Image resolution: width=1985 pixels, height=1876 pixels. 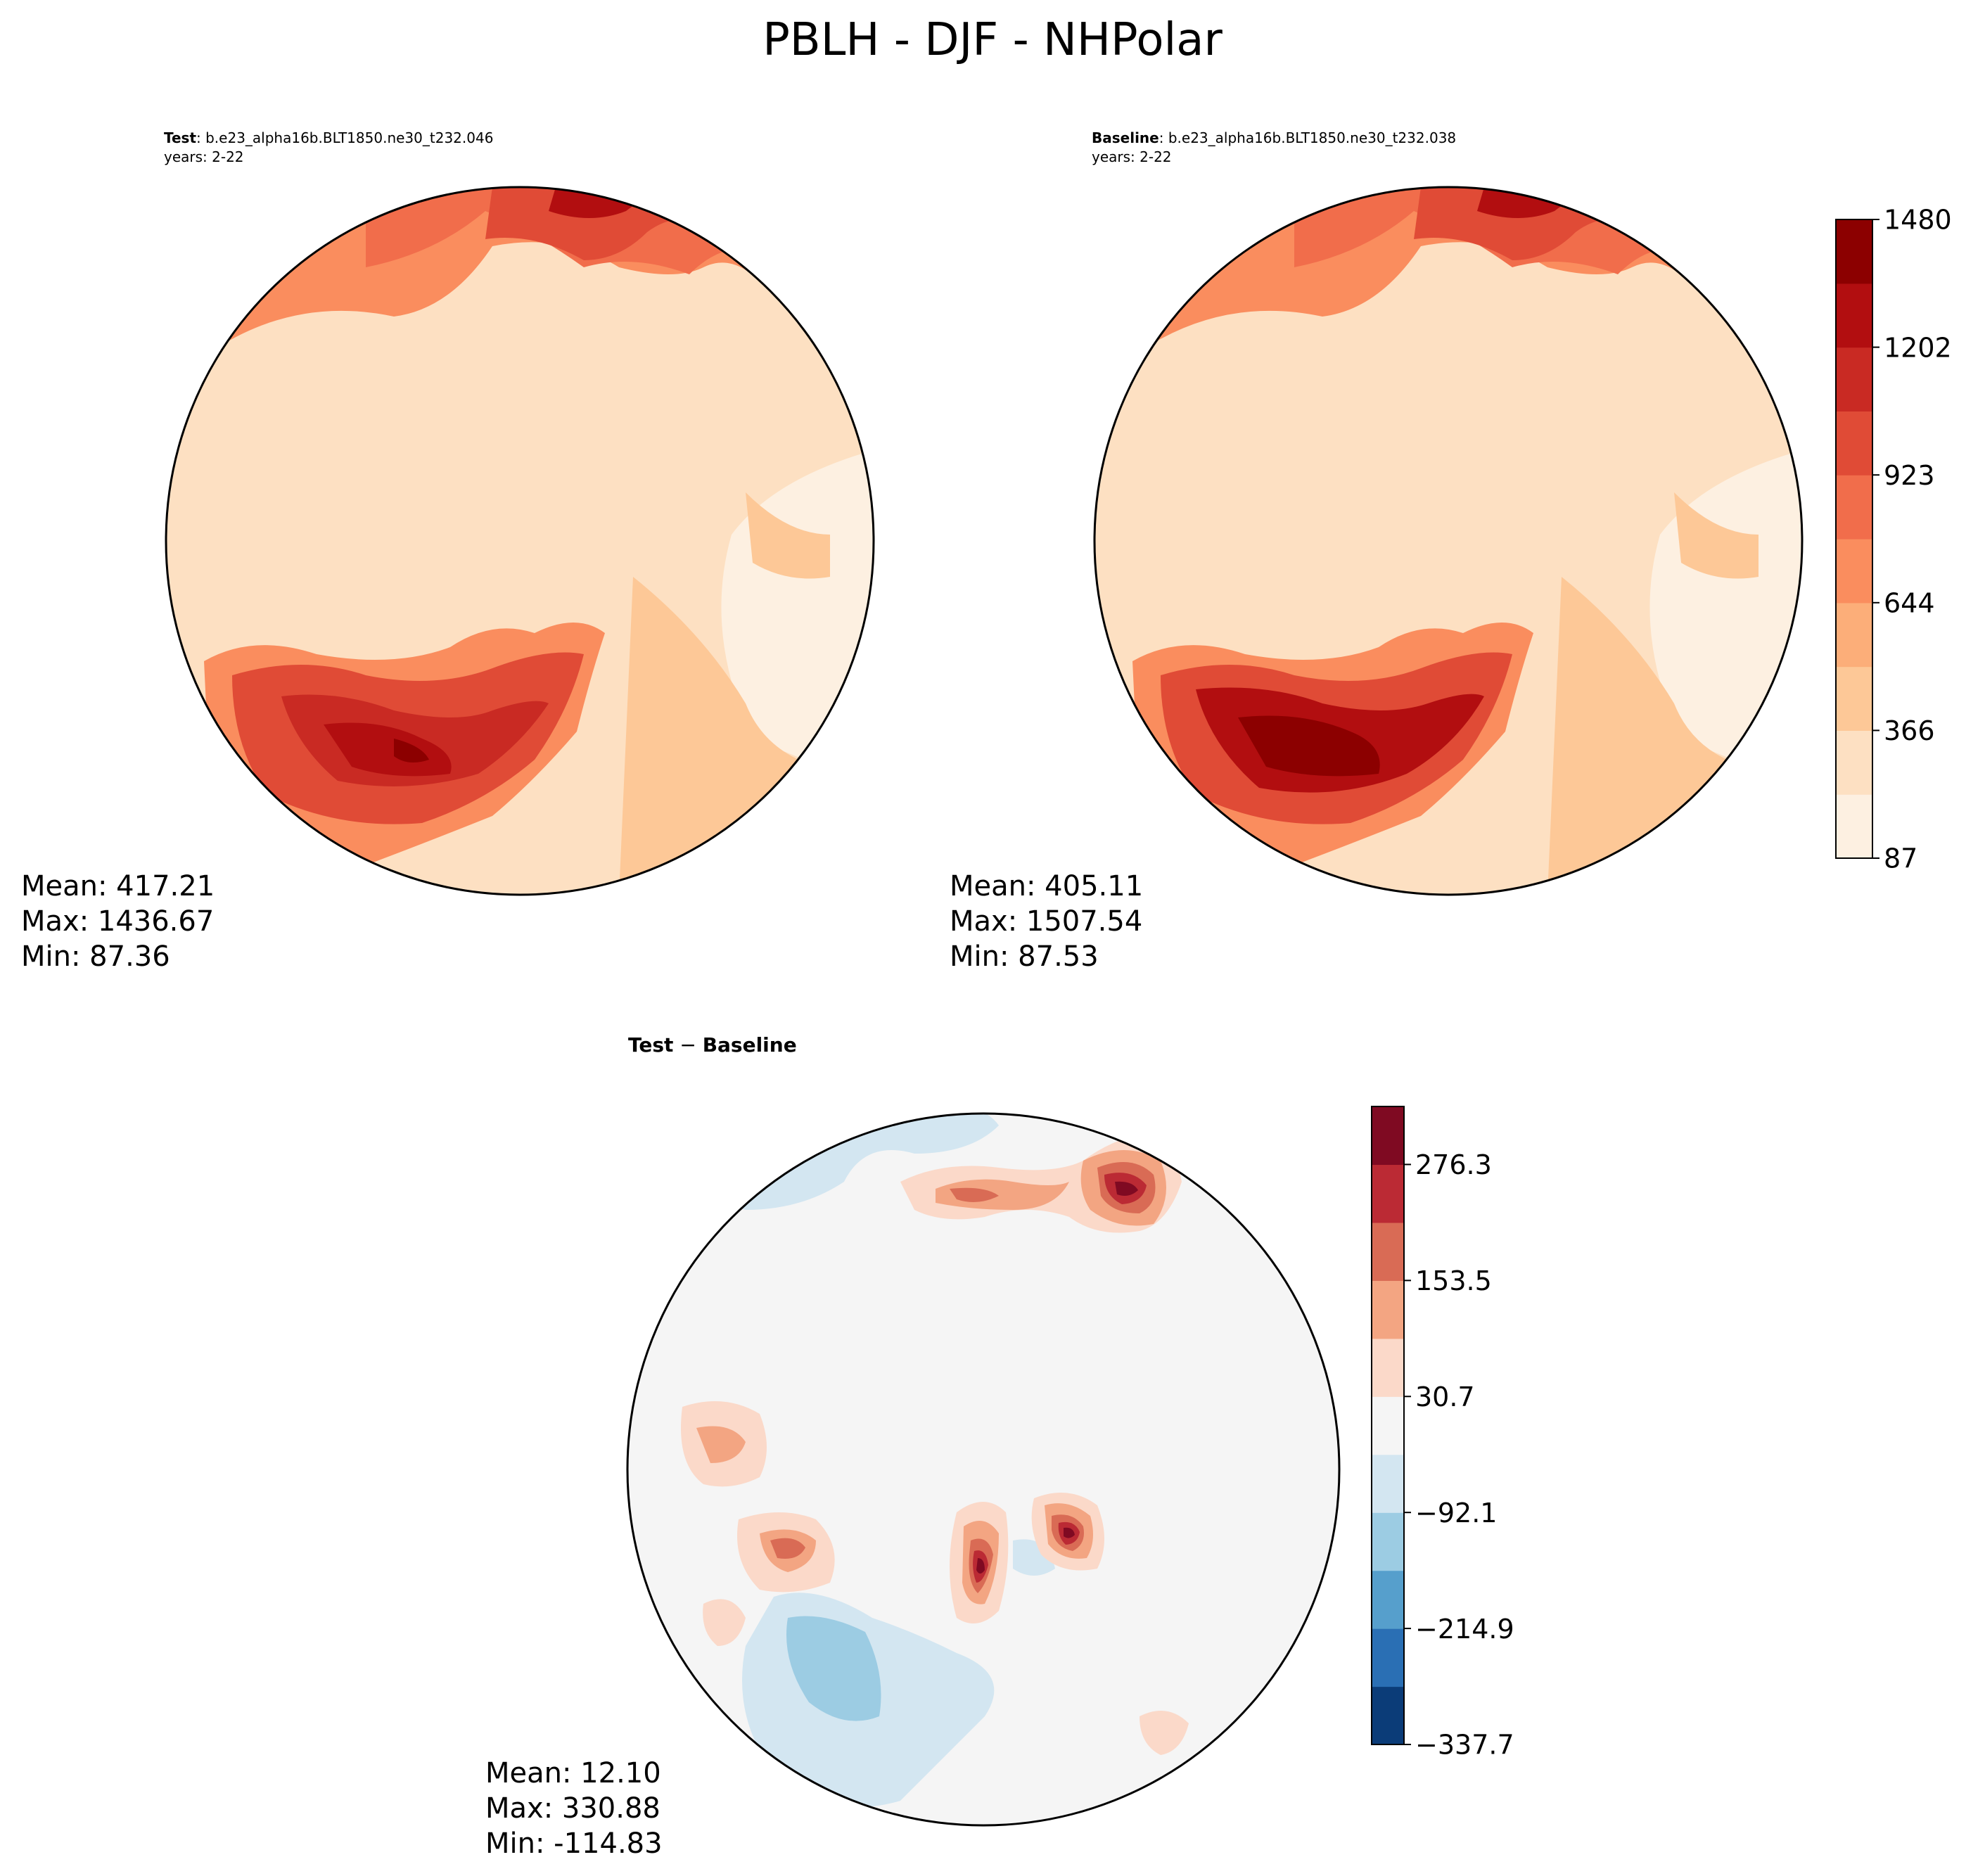 I want to click on stat-test-min: Min: 87.36, so click(x=96, y=956).